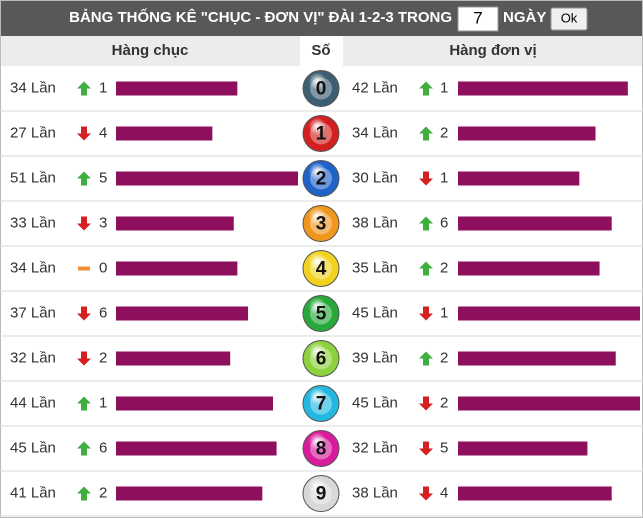  I want to click on digit-label: 3, so click(321, 224).